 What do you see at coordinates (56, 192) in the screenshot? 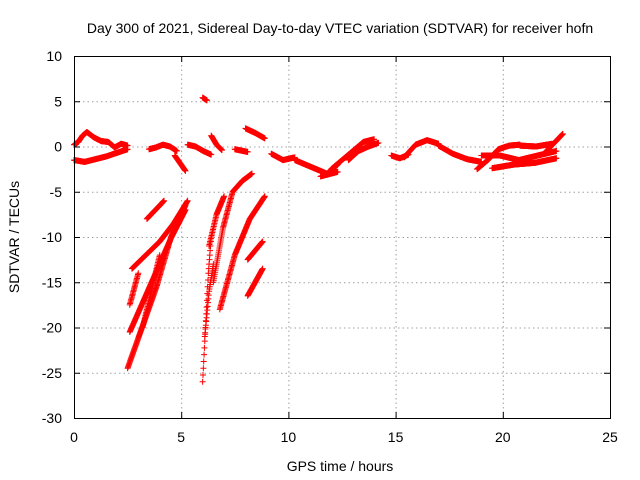
I see `y-tick-label: -5` at bounding box center [56, 192].